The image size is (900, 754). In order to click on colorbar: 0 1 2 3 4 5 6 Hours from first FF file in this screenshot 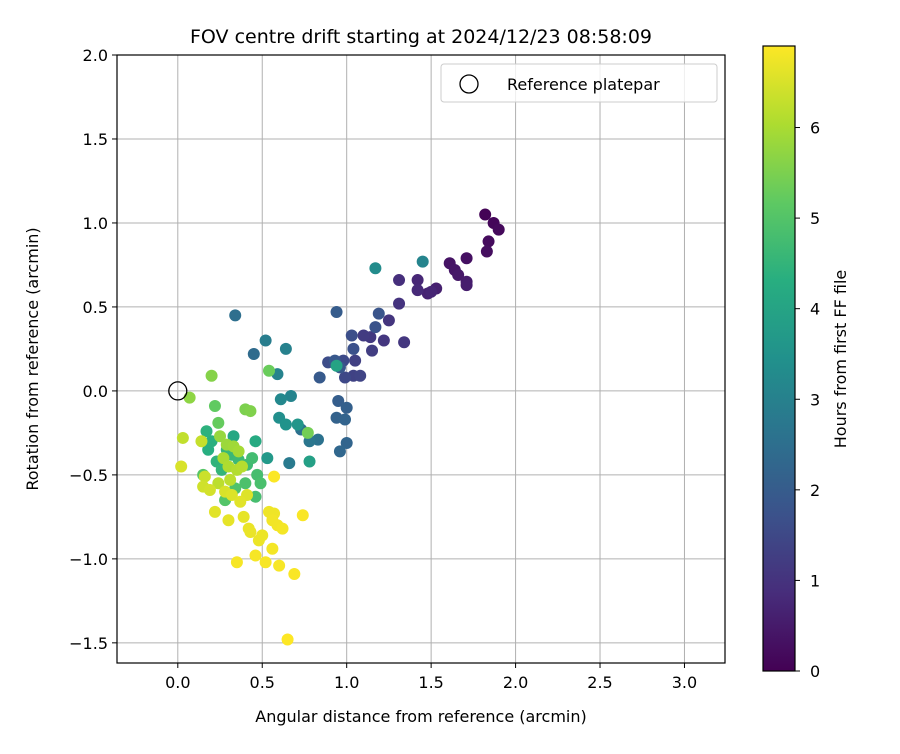, I will do `click(806, 363)`.